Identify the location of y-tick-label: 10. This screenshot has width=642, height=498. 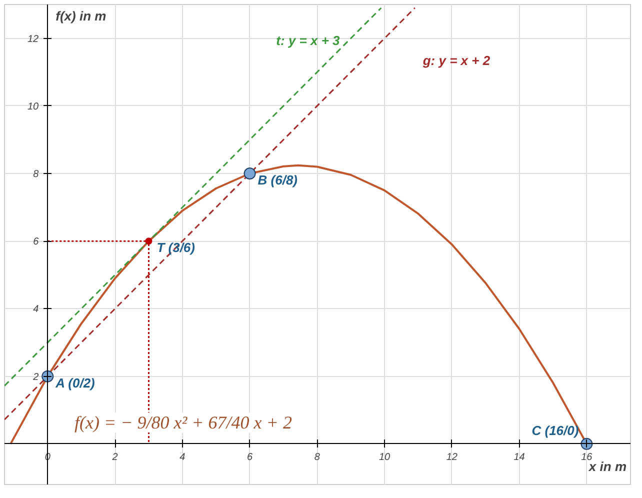
(34, 106).